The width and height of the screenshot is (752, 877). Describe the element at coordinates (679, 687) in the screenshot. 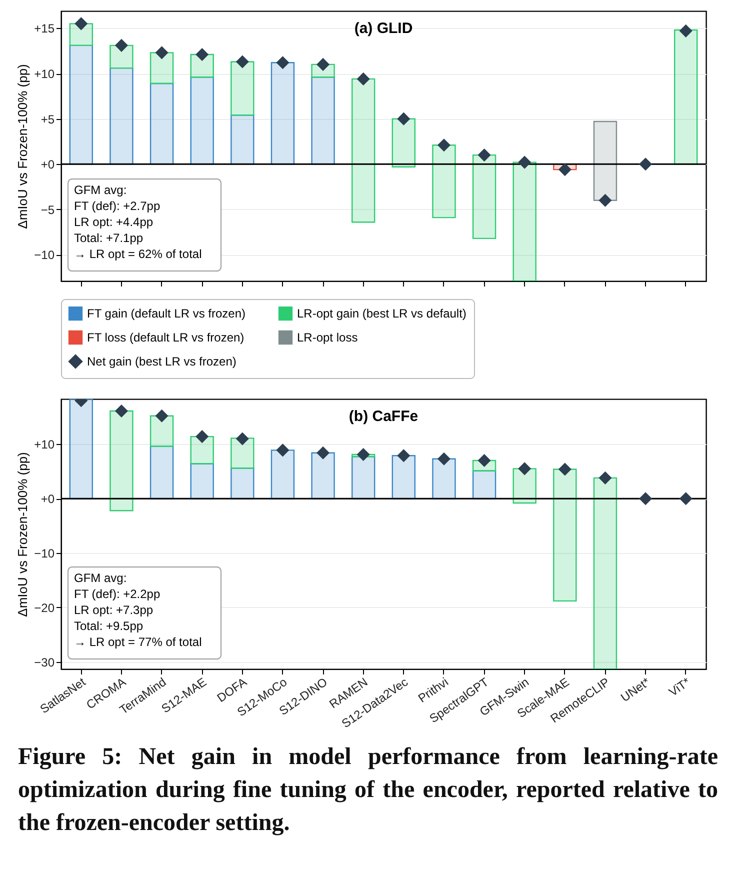

I see `x-tick-label: ViT*` at that location.